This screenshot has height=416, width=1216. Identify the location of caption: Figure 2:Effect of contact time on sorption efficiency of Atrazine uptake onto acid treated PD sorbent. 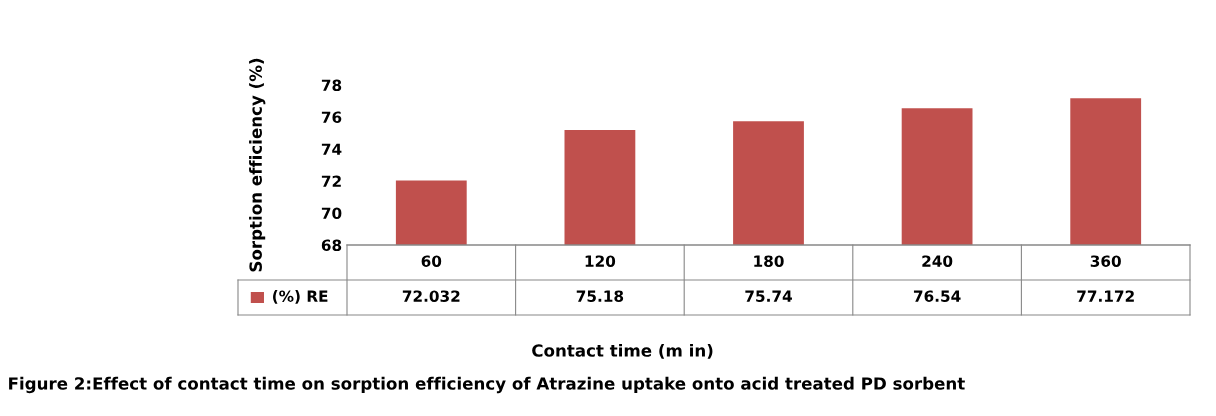
(487, 385).